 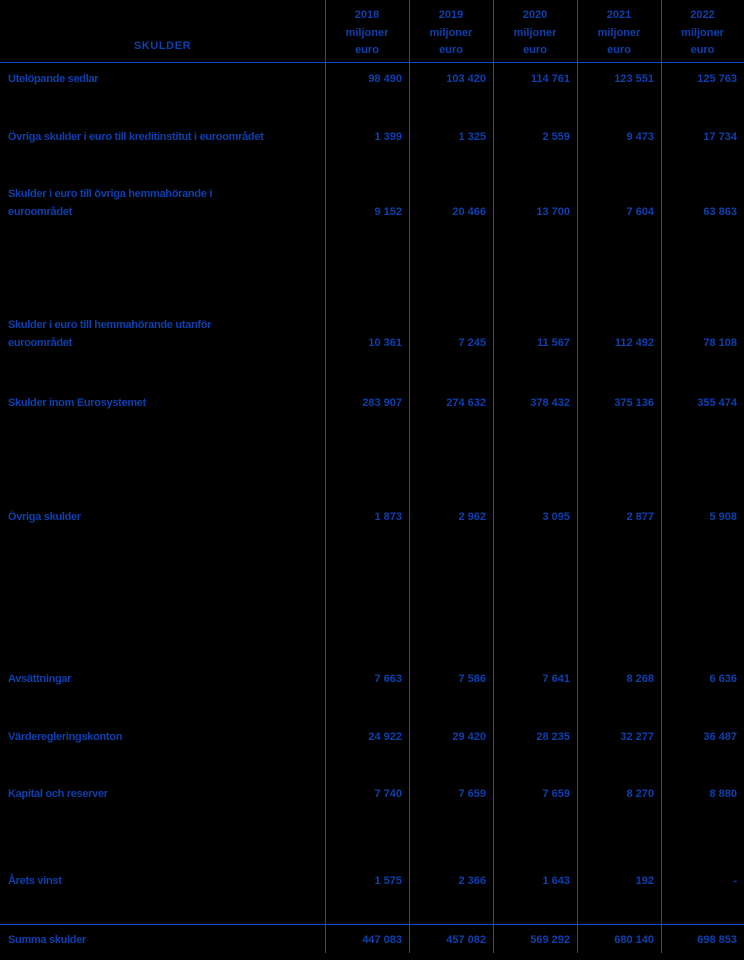 What do you see at coordinates (388, 212) in the screenshot?
I see `value-cell: 9 152` at bounding box center [388, 212].